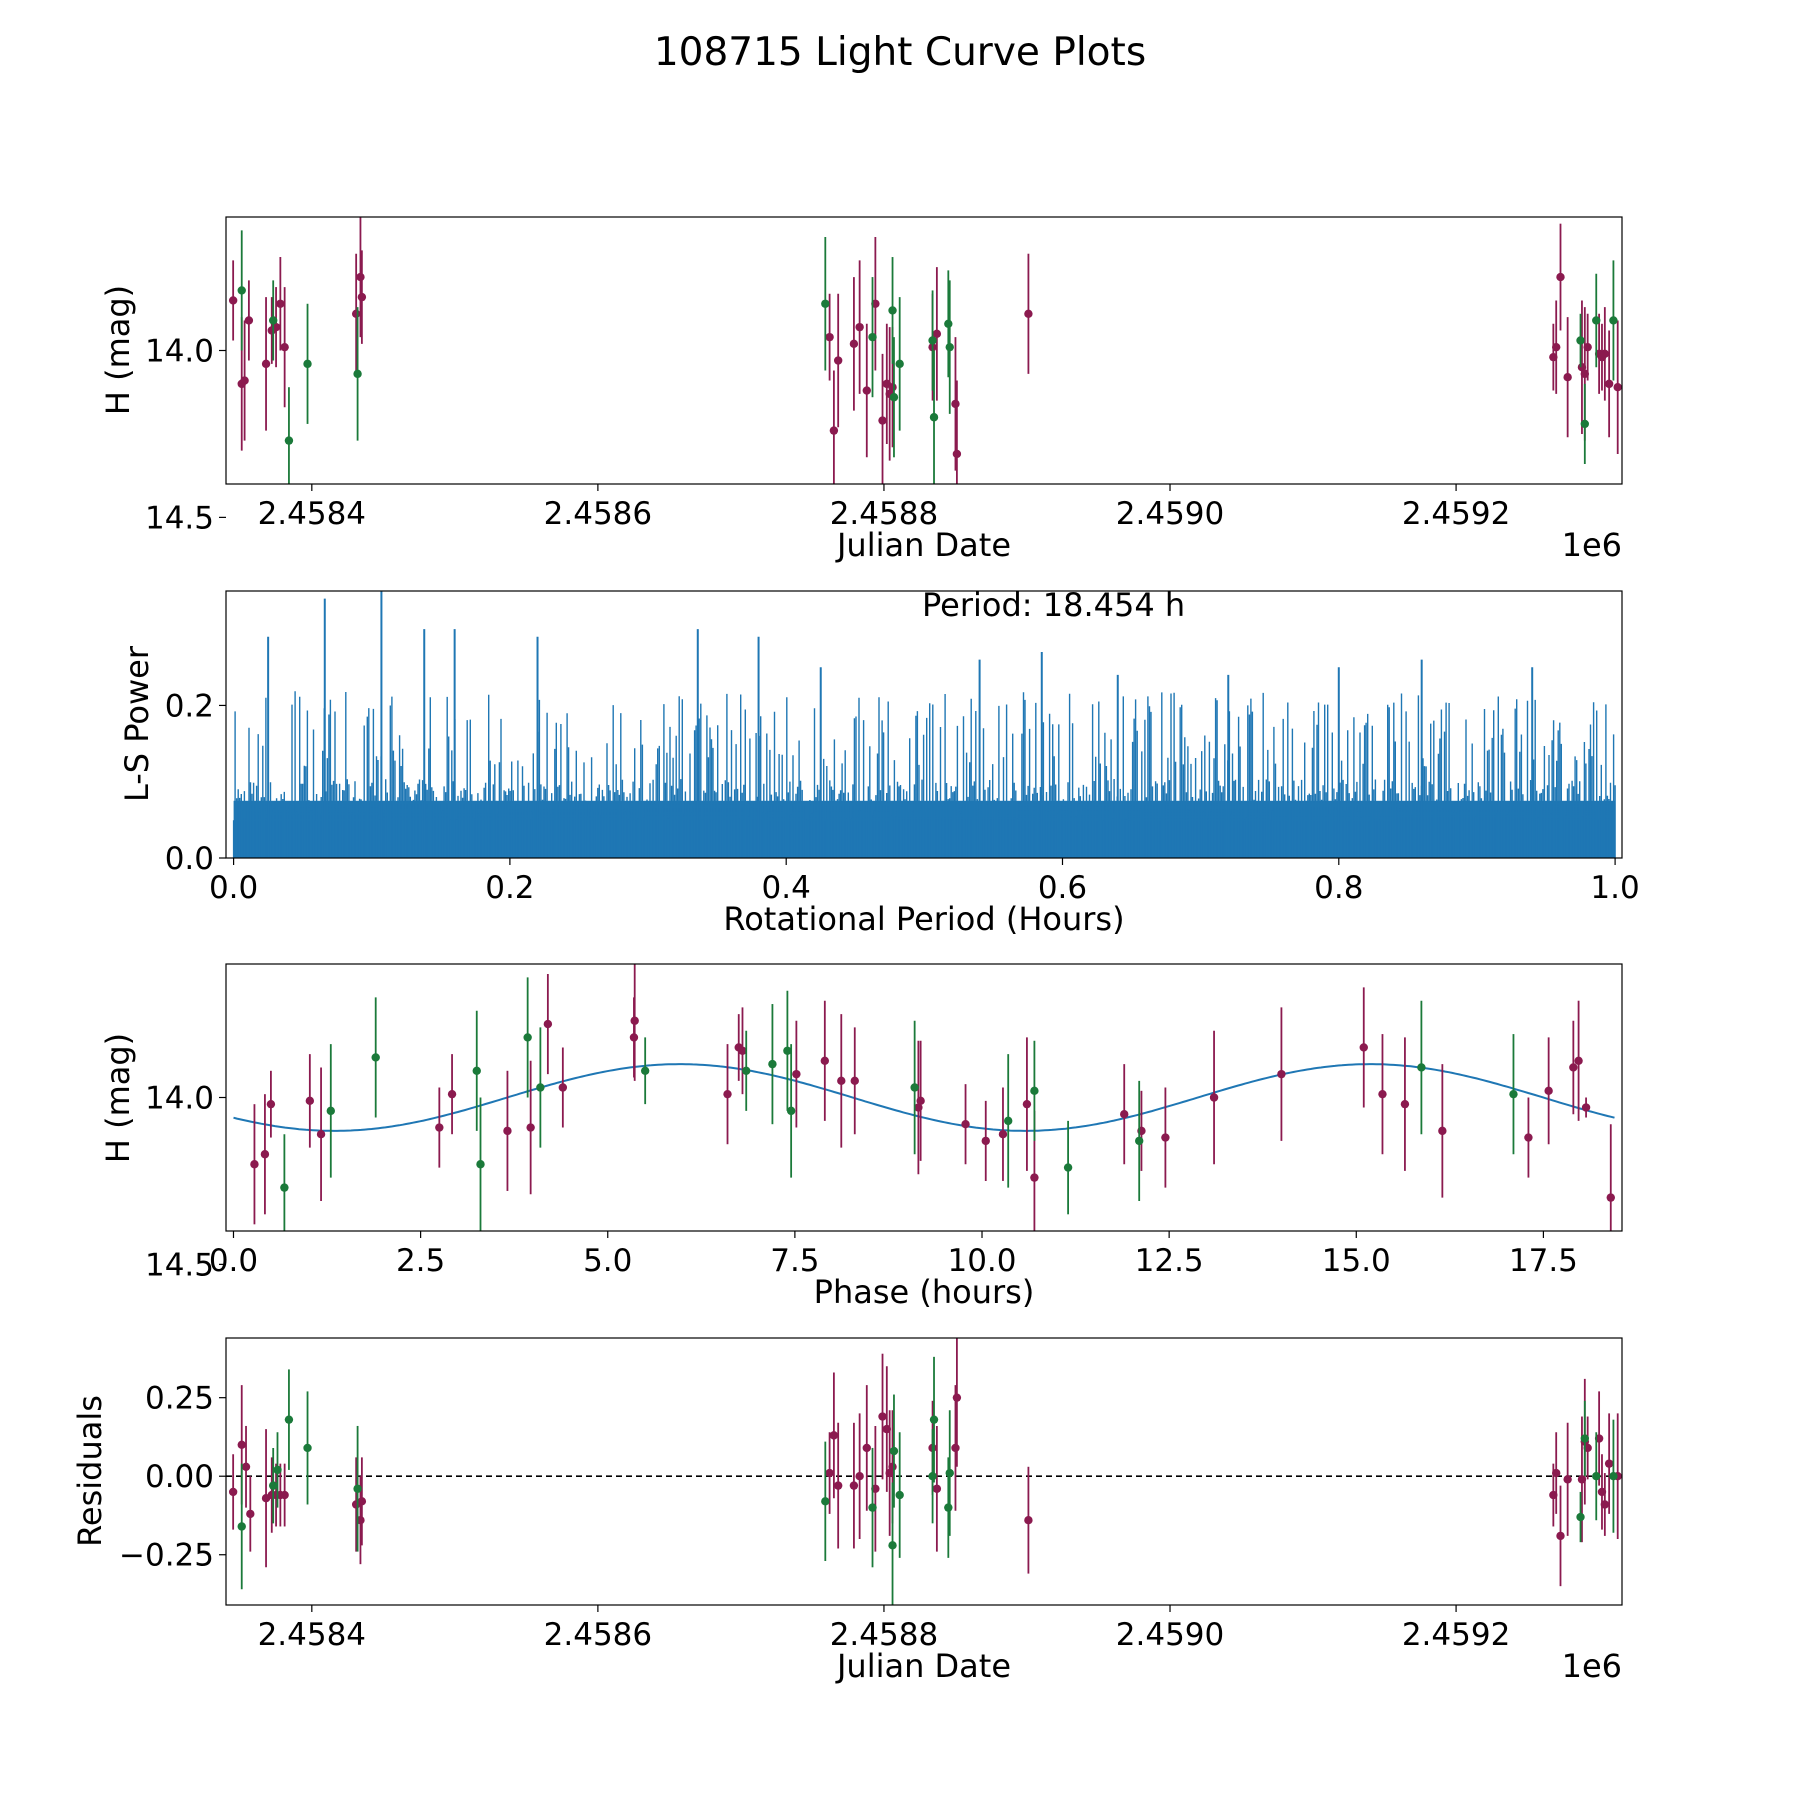 The image size is (1800, 1800). Describe the element at coordinates (607, 1261) in the screenshot. I see `phased-xtick-label: 5.0` at that location.